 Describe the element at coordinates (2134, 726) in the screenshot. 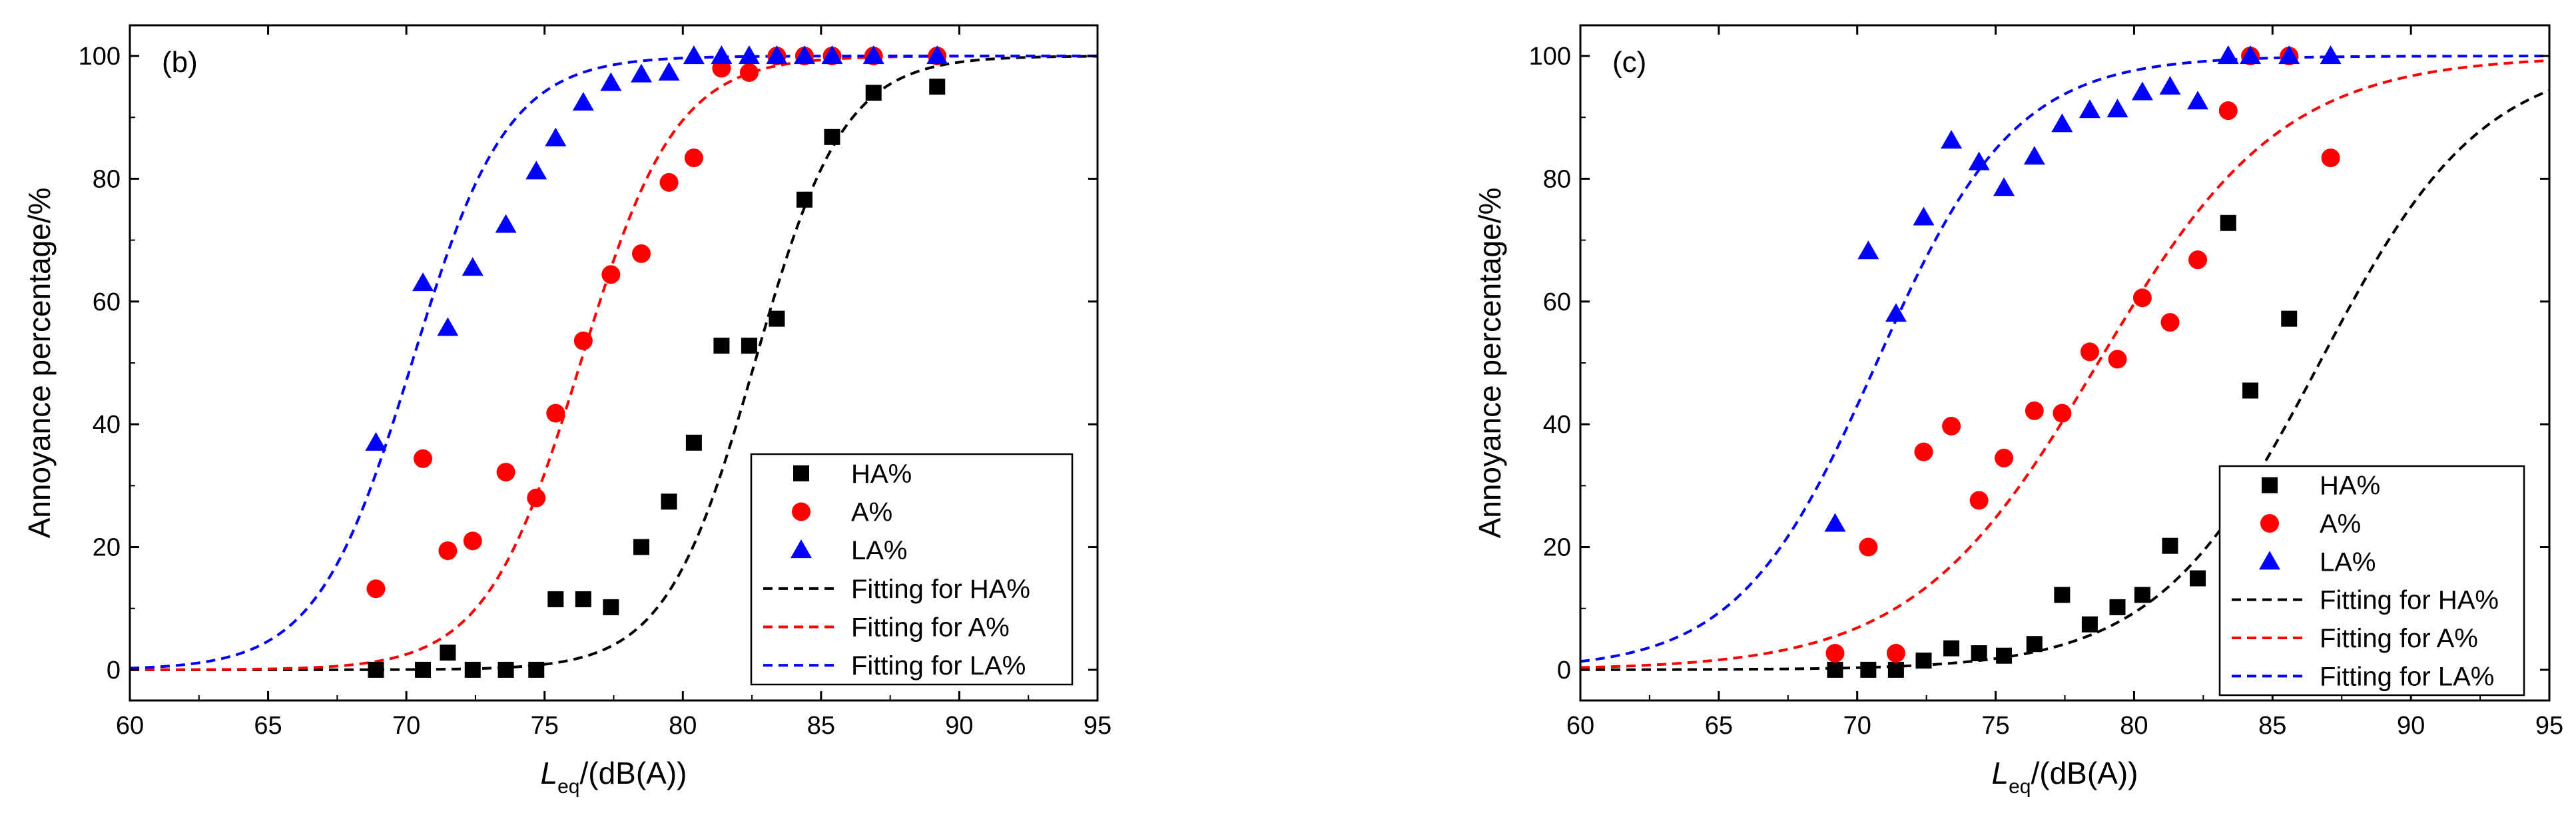

I see `x-tick-label: 80` at that location.